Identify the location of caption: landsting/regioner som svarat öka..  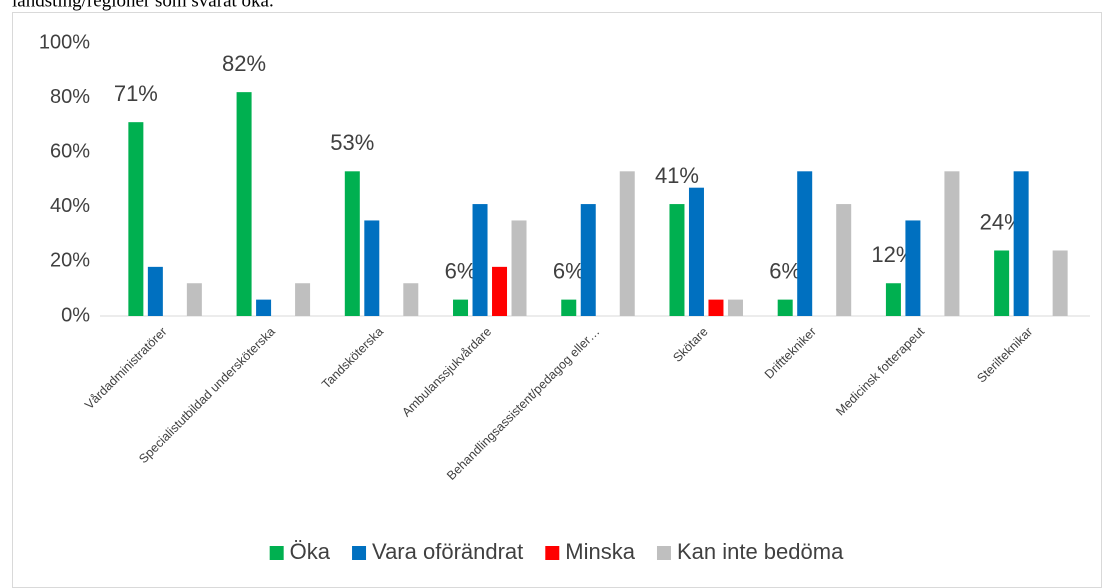
(143, 5).